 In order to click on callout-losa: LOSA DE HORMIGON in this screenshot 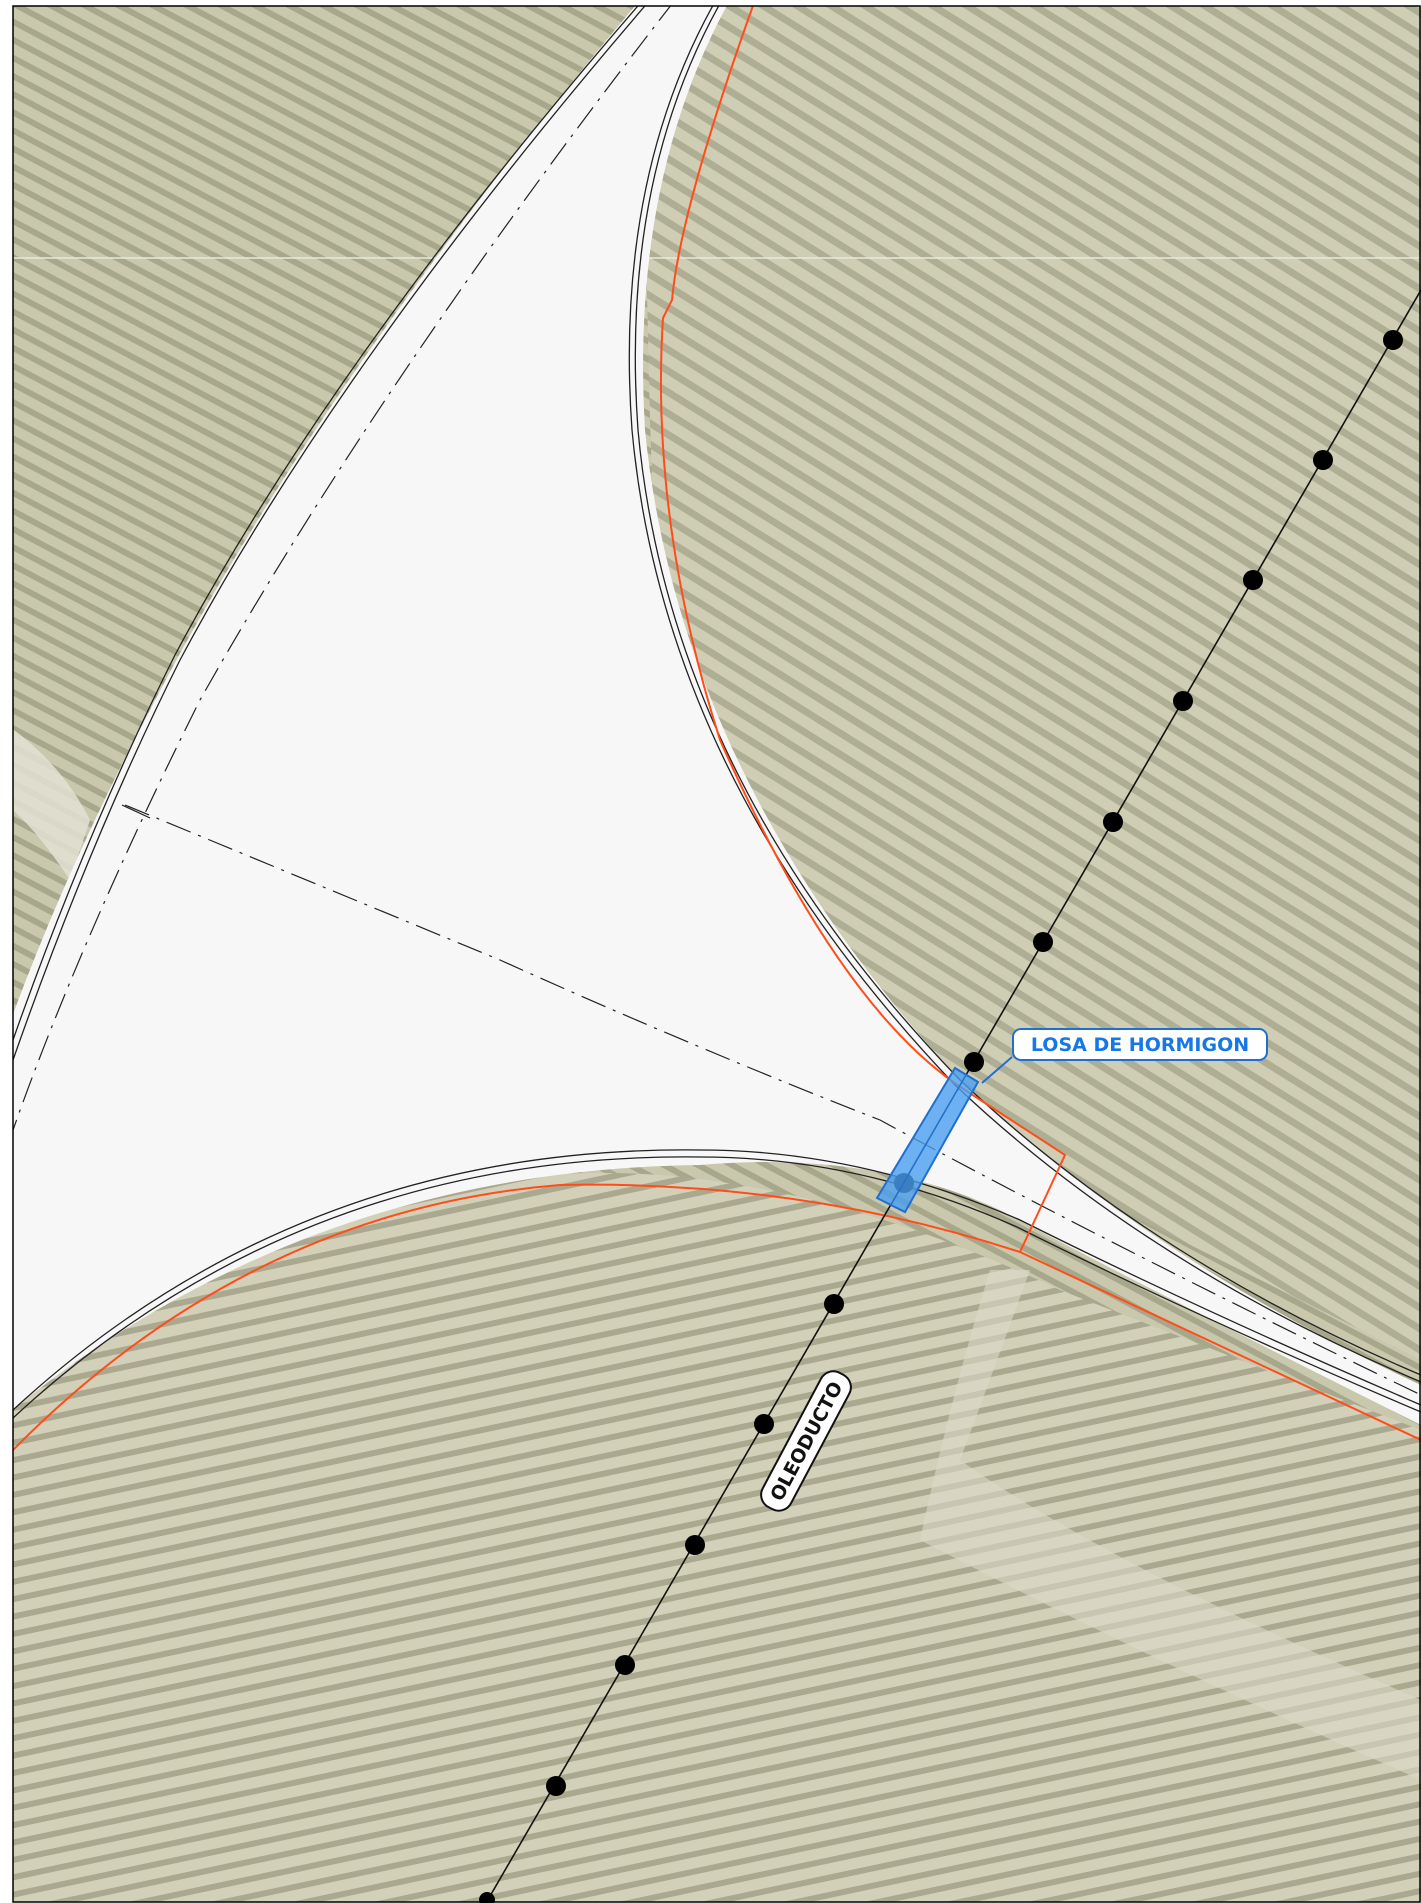, I will do `click(1124, 1056)`.